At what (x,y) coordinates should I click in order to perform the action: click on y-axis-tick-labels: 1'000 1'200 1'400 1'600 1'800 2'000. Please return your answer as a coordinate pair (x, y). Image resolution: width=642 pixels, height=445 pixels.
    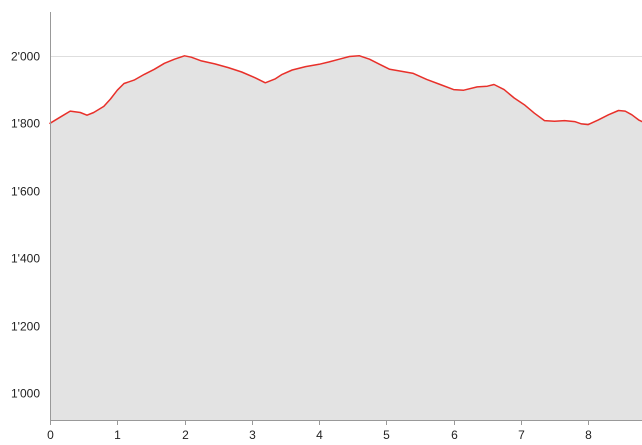
    Looking at the image, I should click on (25, 225).